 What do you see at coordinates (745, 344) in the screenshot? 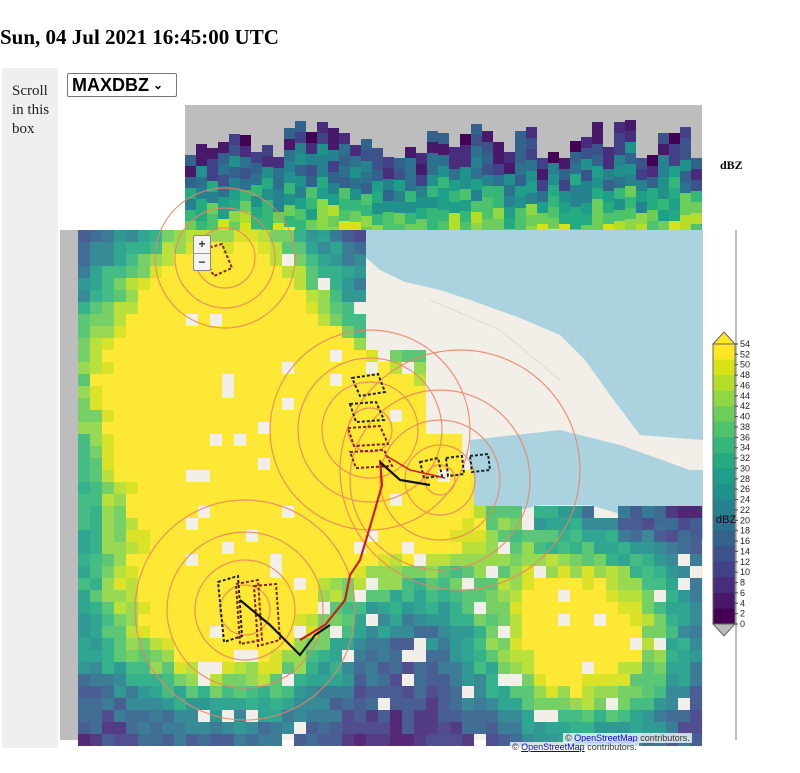
I see `colorbar-tick-label: 54` at bounding box center [745, 344].